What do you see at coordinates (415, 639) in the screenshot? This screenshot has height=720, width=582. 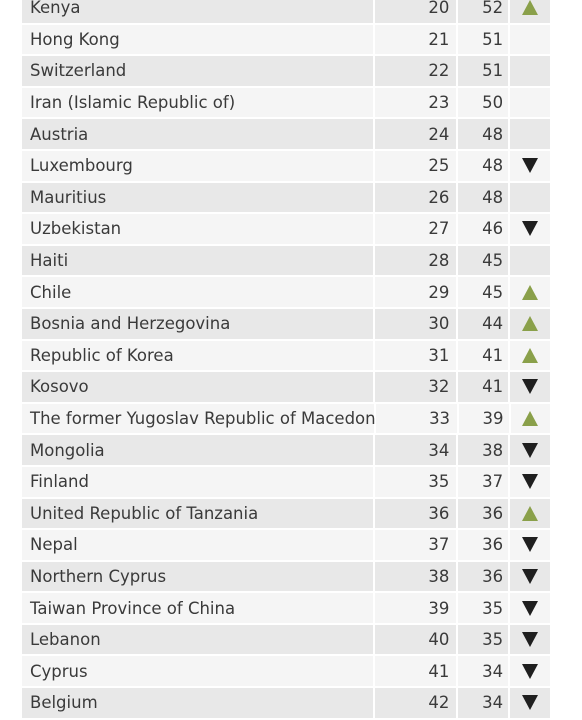 I see `rank-value: 40` at bounding box center [415, 639].